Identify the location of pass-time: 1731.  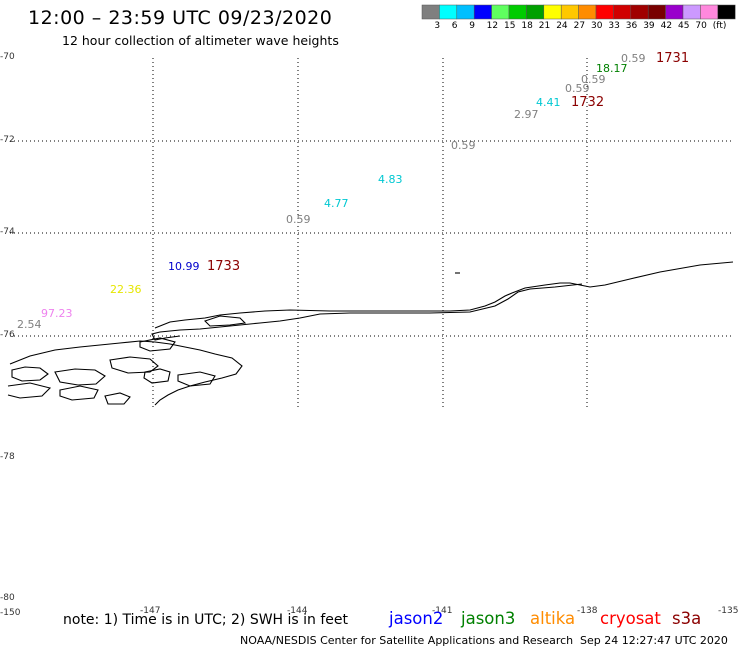
(673, 58).